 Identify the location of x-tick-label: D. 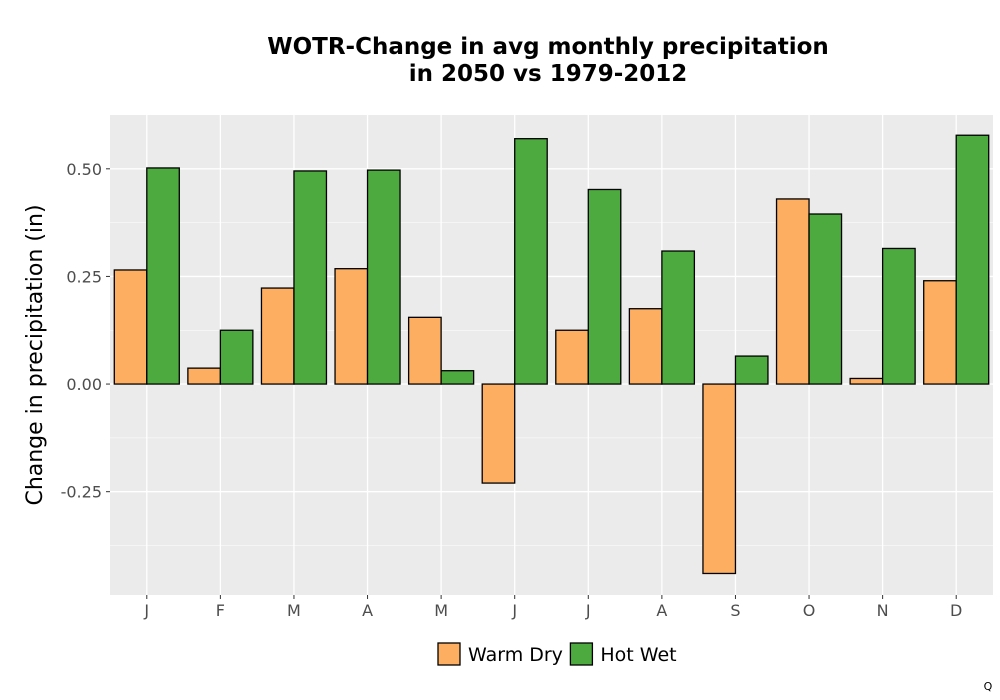
(956, 610).